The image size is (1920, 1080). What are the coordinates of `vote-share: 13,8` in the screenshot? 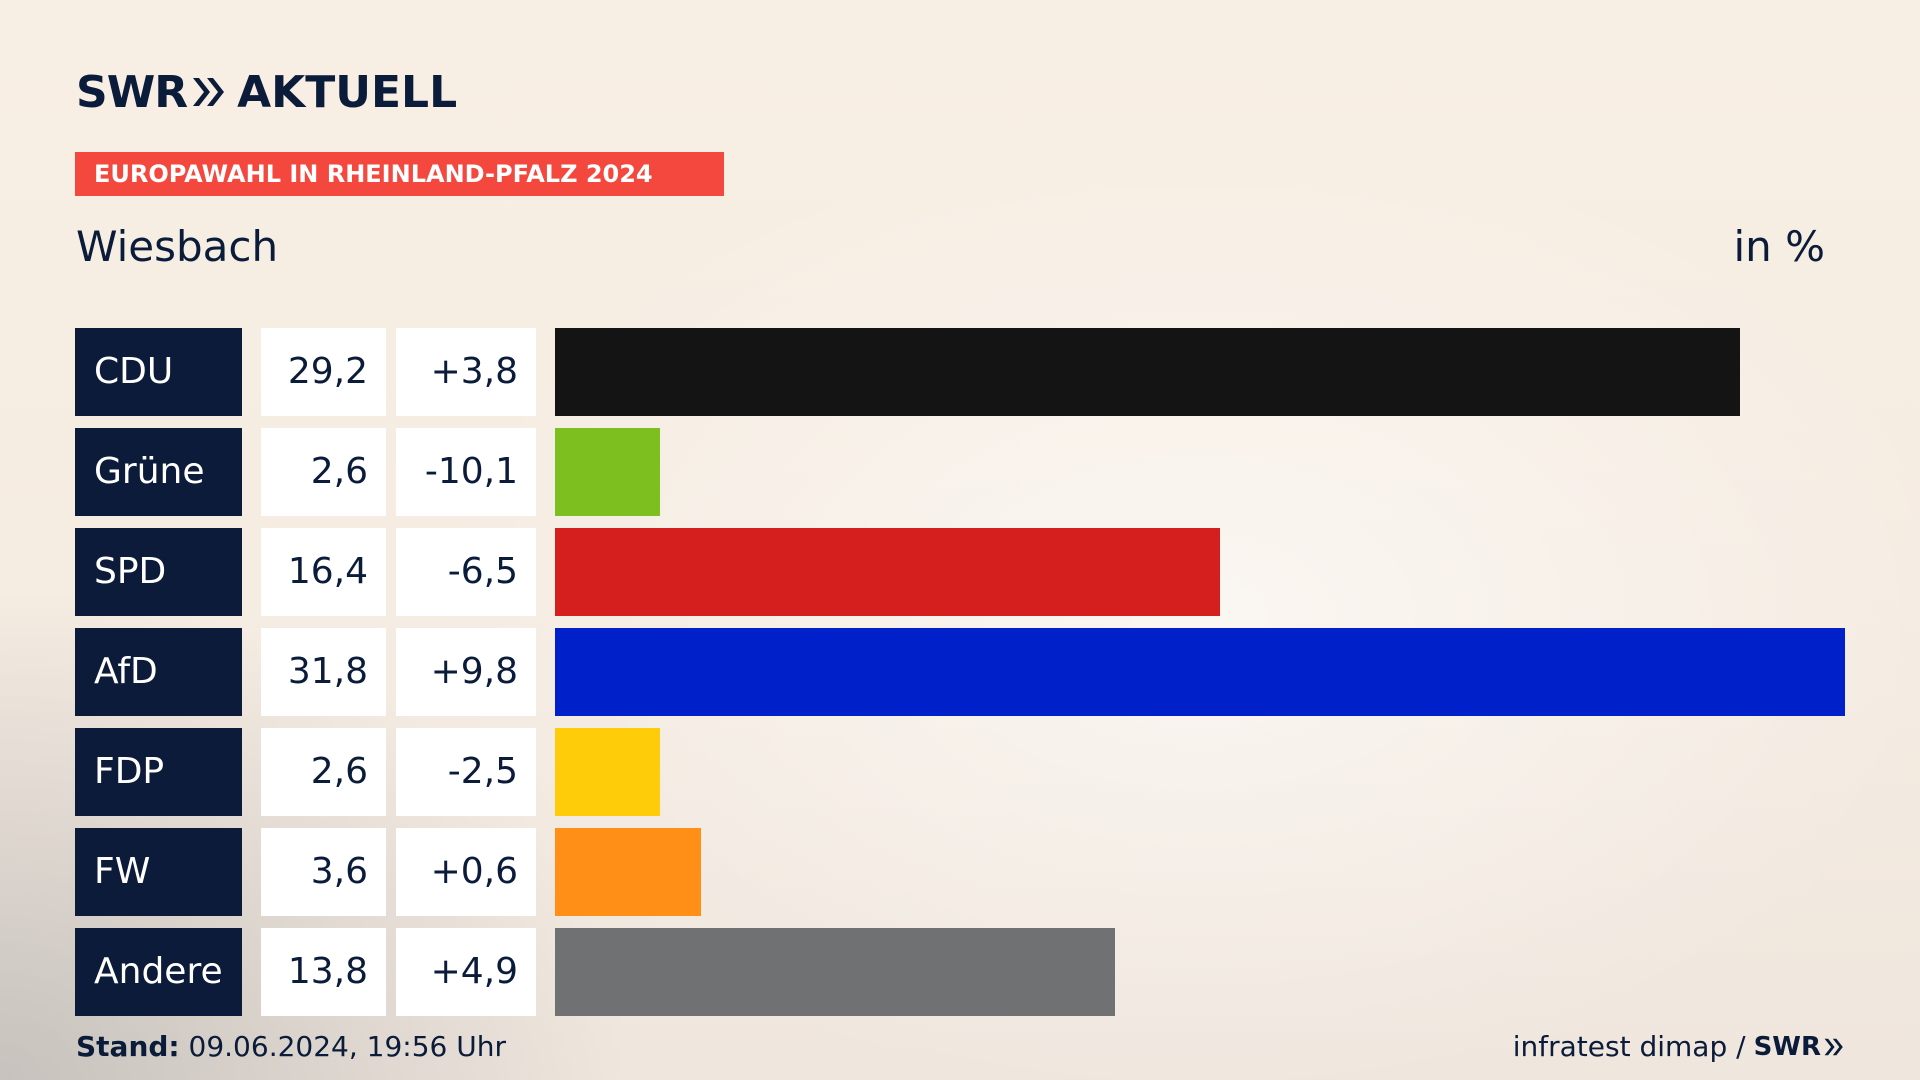 It's located at (323, 972).